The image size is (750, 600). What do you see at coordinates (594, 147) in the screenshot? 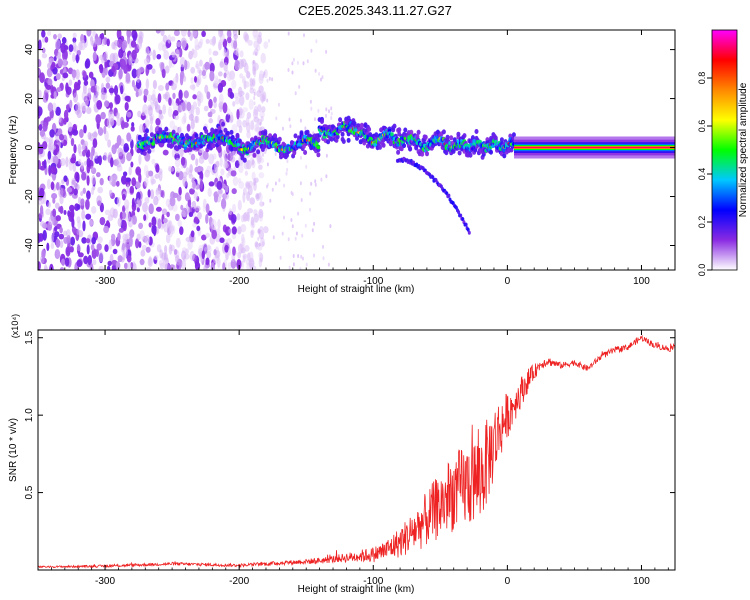
I see `tone-band` at bounding box center [594, 147].